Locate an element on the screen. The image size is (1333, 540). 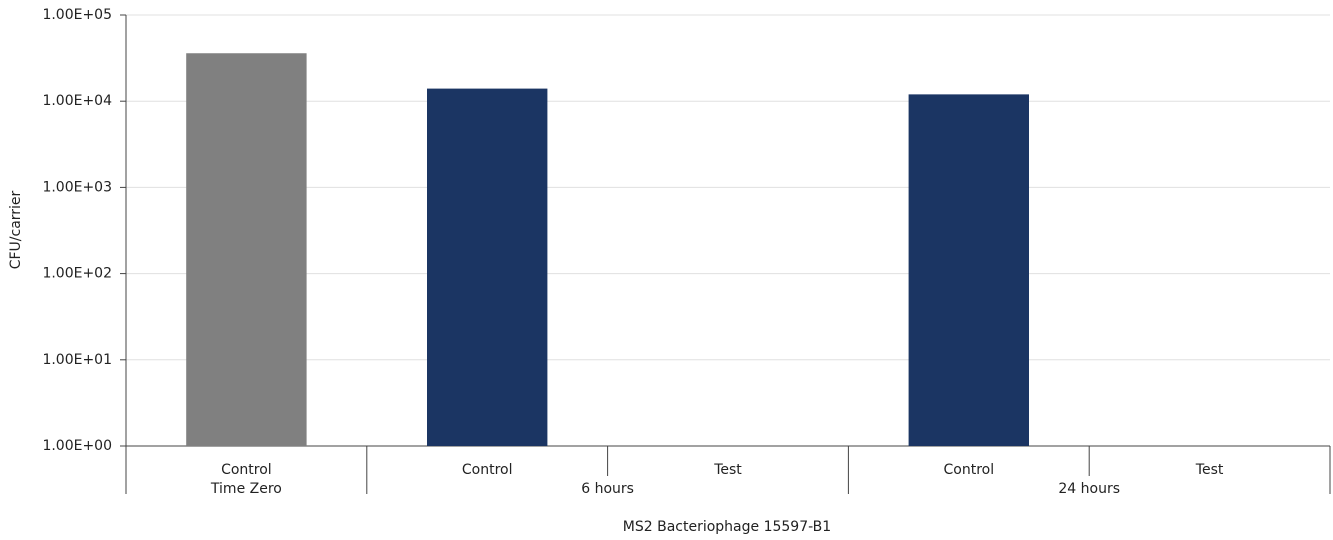
x-axis-title: MS2 Bacteriophage 15597-B1 is located at coordinates (727, 527).